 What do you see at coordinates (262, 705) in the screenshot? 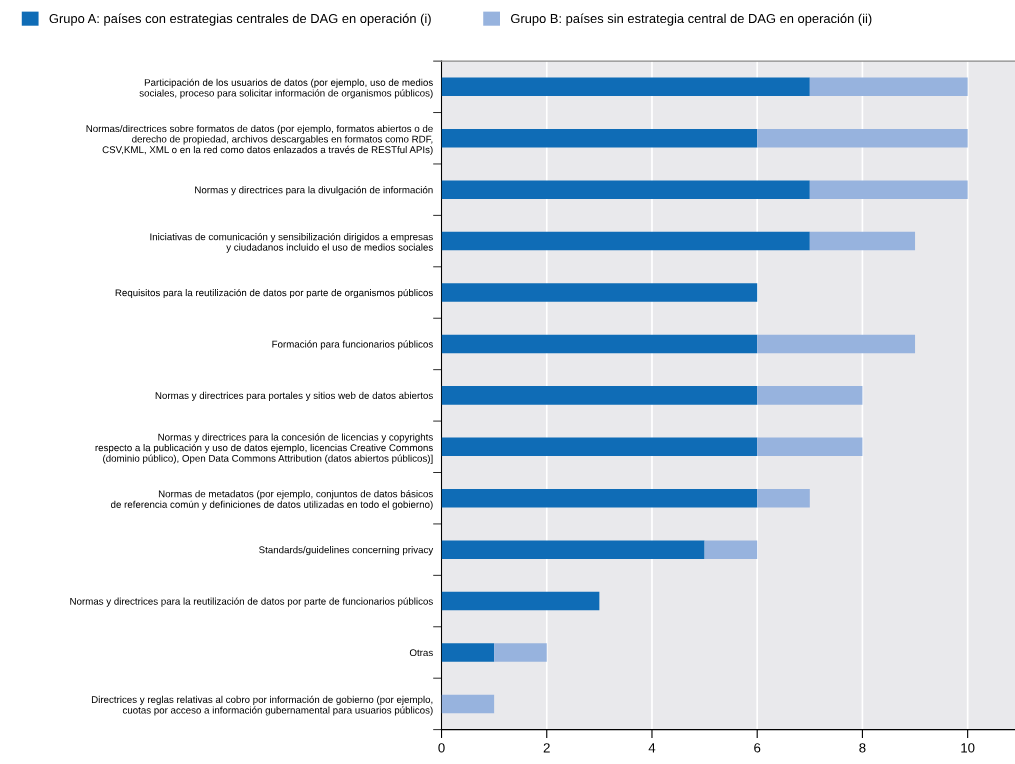
I see `y-tick-label: Directrices y reglas relativas al cobro por información de gobierno (por ejemplo, cuotas por acceso a información gubernamental para usuarios públicos)` at bounding box center [262, 705].